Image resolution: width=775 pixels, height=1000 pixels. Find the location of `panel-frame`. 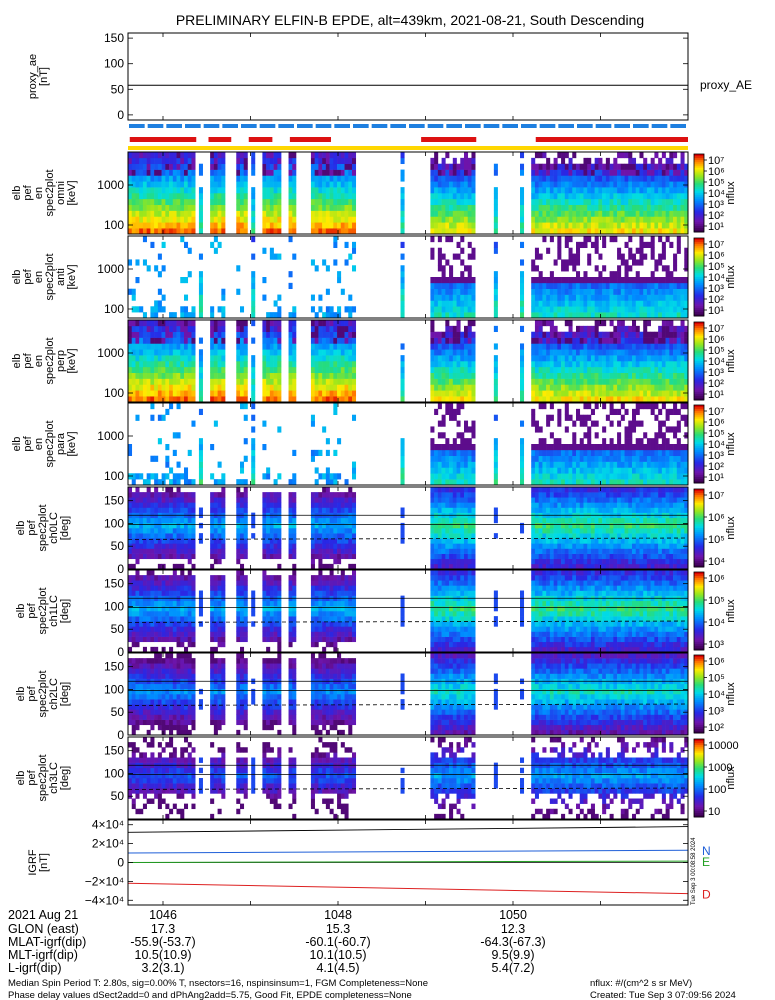

panel-frame is located at coordinates (408, 444).